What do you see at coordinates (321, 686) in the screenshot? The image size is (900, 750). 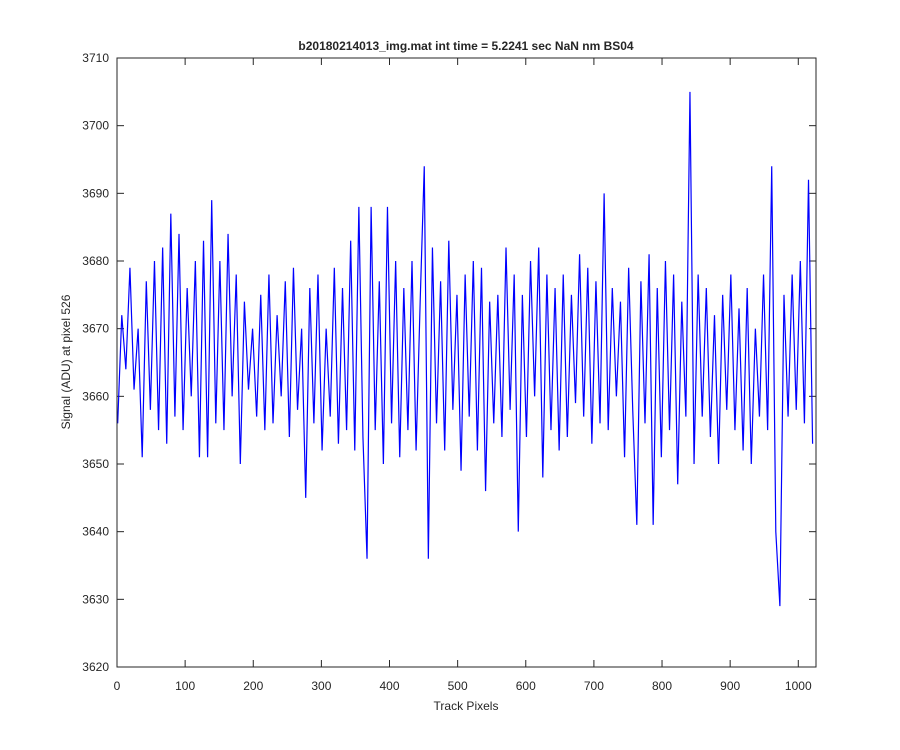 I see `x-tick-label: 300` at bounding box center [321, 686].